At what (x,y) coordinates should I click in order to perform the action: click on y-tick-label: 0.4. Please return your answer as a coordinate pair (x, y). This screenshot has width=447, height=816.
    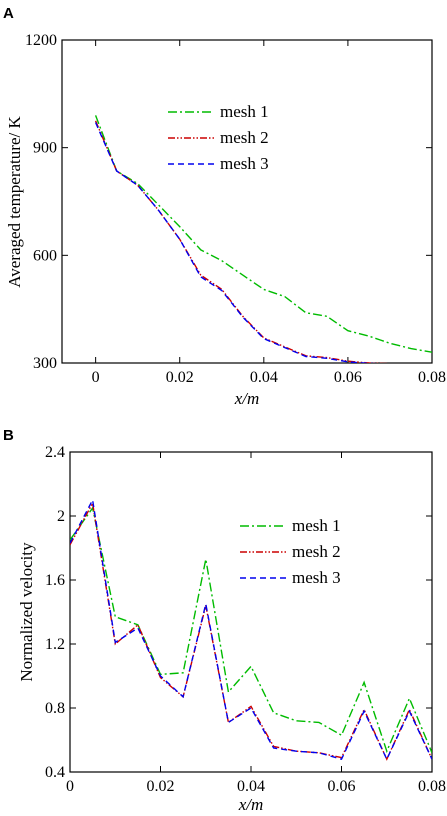
    Looking at the image, I should click on (55, 772).